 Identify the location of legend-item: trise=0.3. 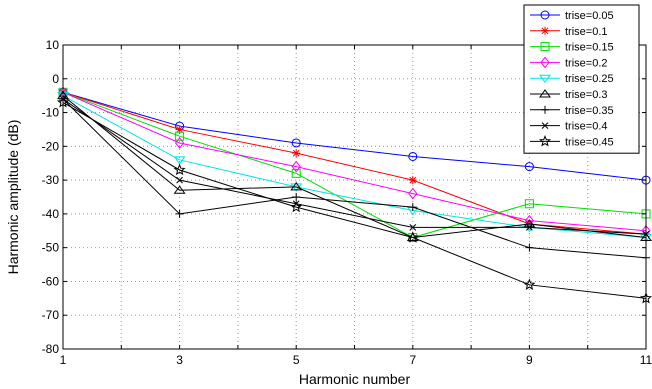
(569, 95).